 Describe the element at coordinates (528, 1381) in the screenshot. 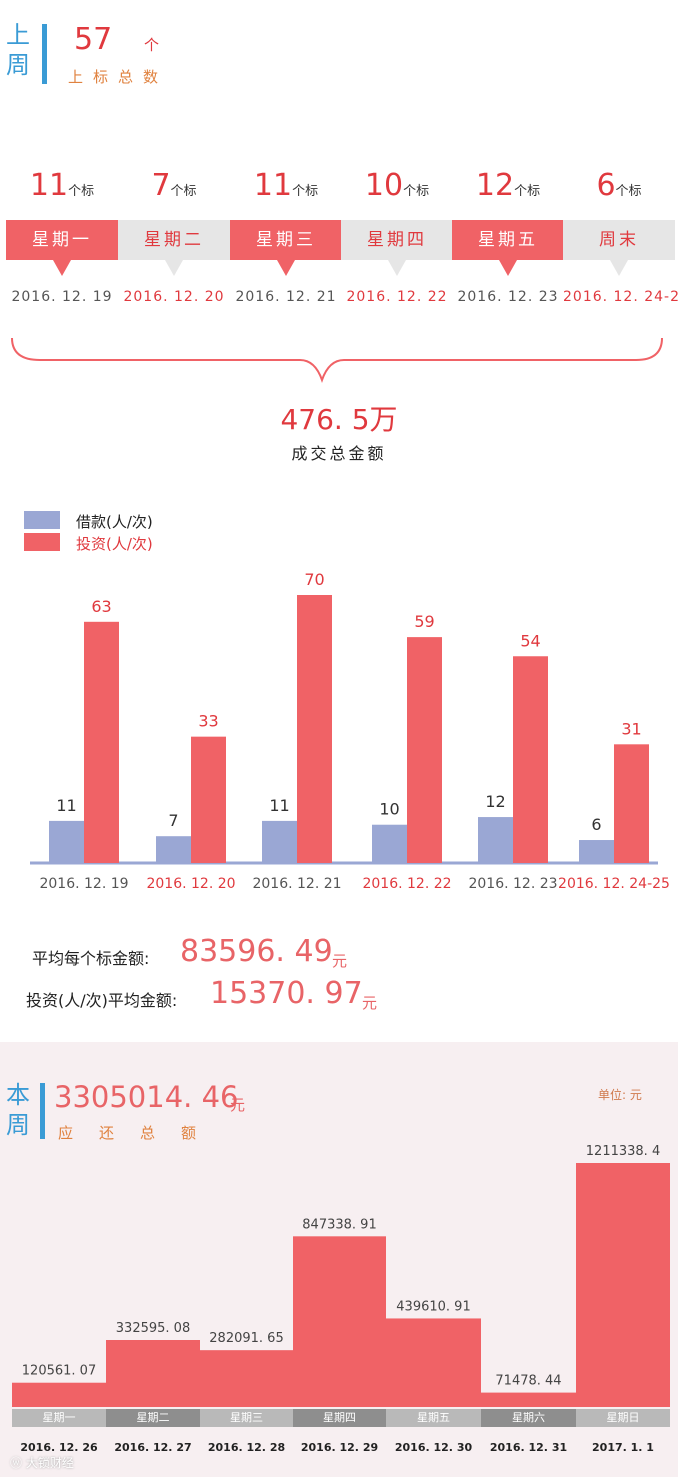

I see `data-label-repayment: 71478. 44` at that location.